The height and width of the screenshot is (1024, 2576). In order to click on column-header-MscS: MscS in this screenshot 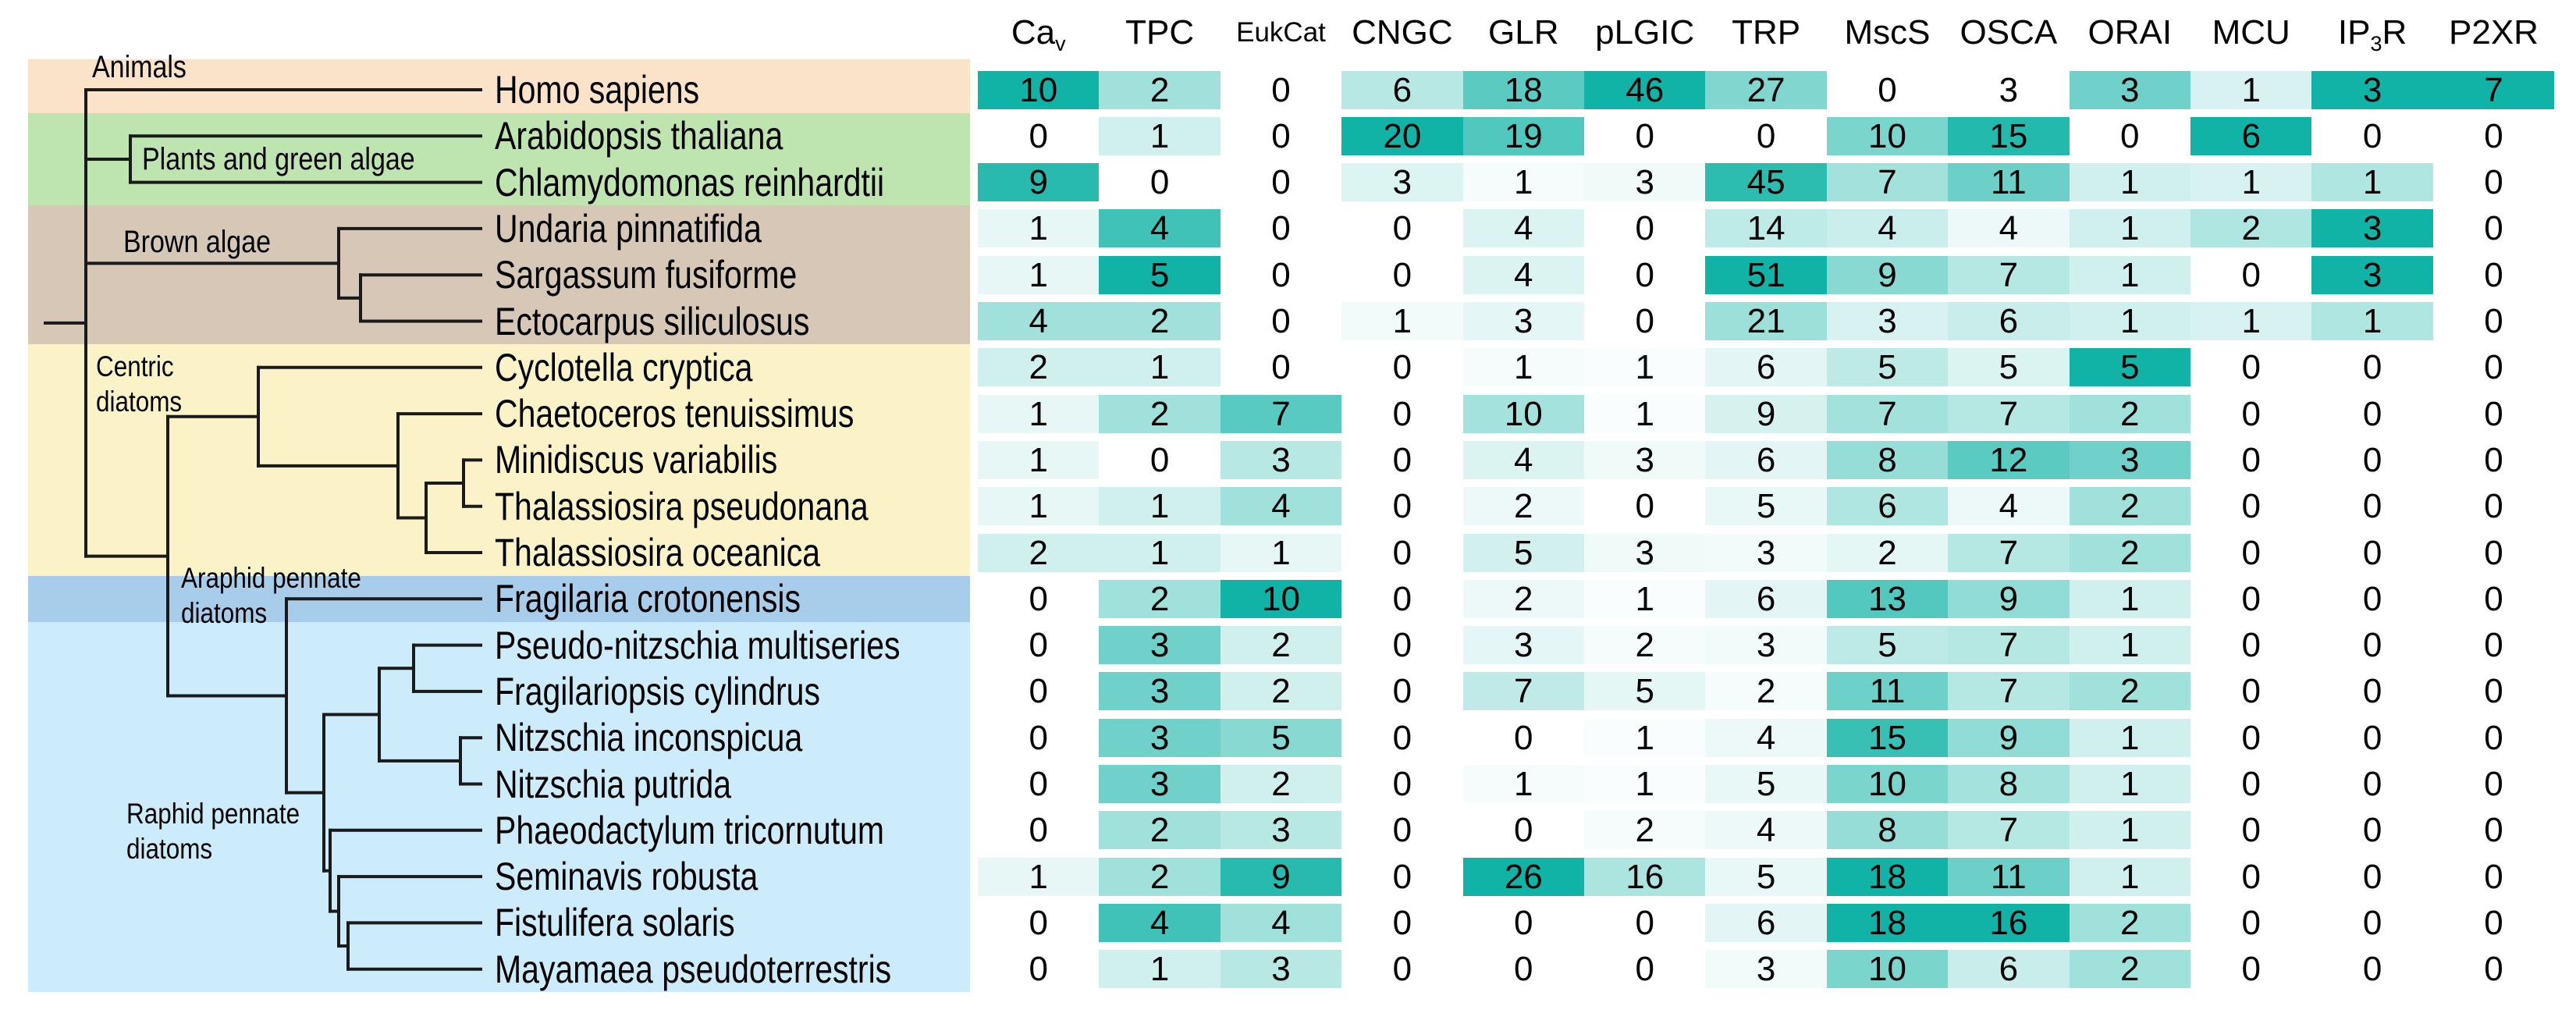, I will do `click(1887, 32)`.